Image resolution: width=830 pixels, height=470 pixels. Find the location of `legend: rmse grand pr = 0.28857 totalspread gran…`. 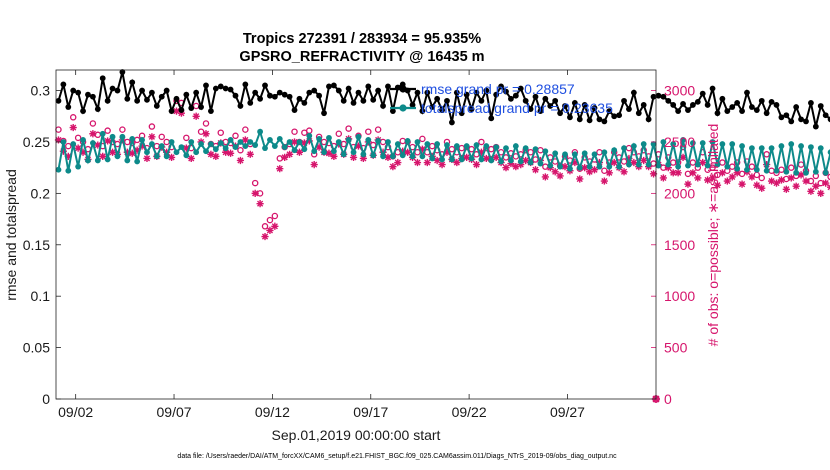

legend: rmse grand pr = 0.28857 totalspread gran… is located at coordinates (501, 98).